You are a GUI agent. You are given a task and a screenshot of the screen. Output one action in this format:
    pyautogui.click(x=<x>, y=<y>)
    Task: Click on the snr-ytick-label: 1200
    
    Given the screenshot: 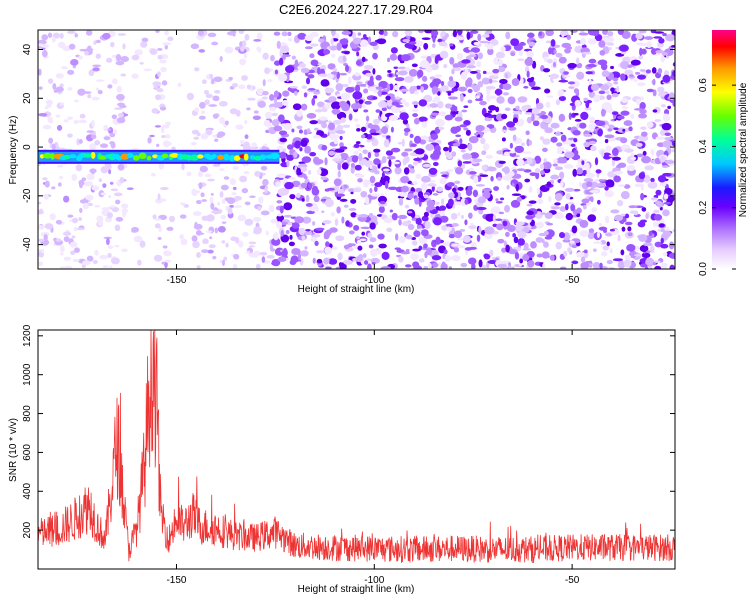 What is the action you would take?
    pyautogui.click(x=27, y=335)
    